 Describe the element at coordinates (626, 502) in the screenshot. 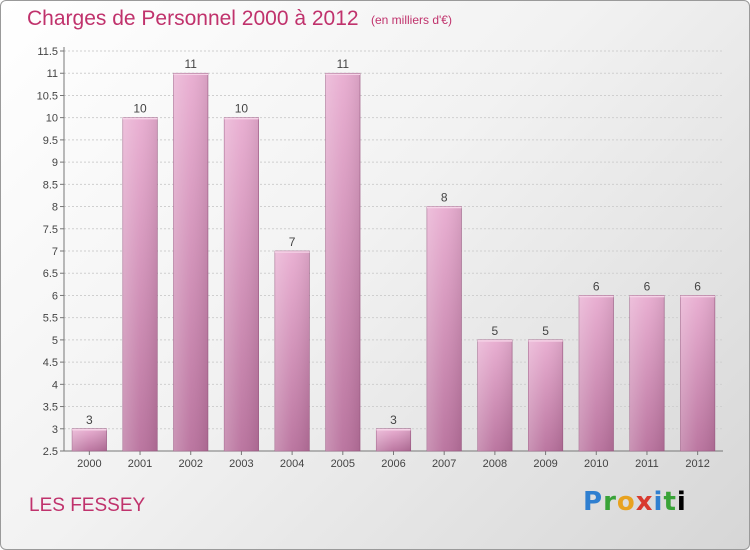

I see `logo-letter: o` at that location.